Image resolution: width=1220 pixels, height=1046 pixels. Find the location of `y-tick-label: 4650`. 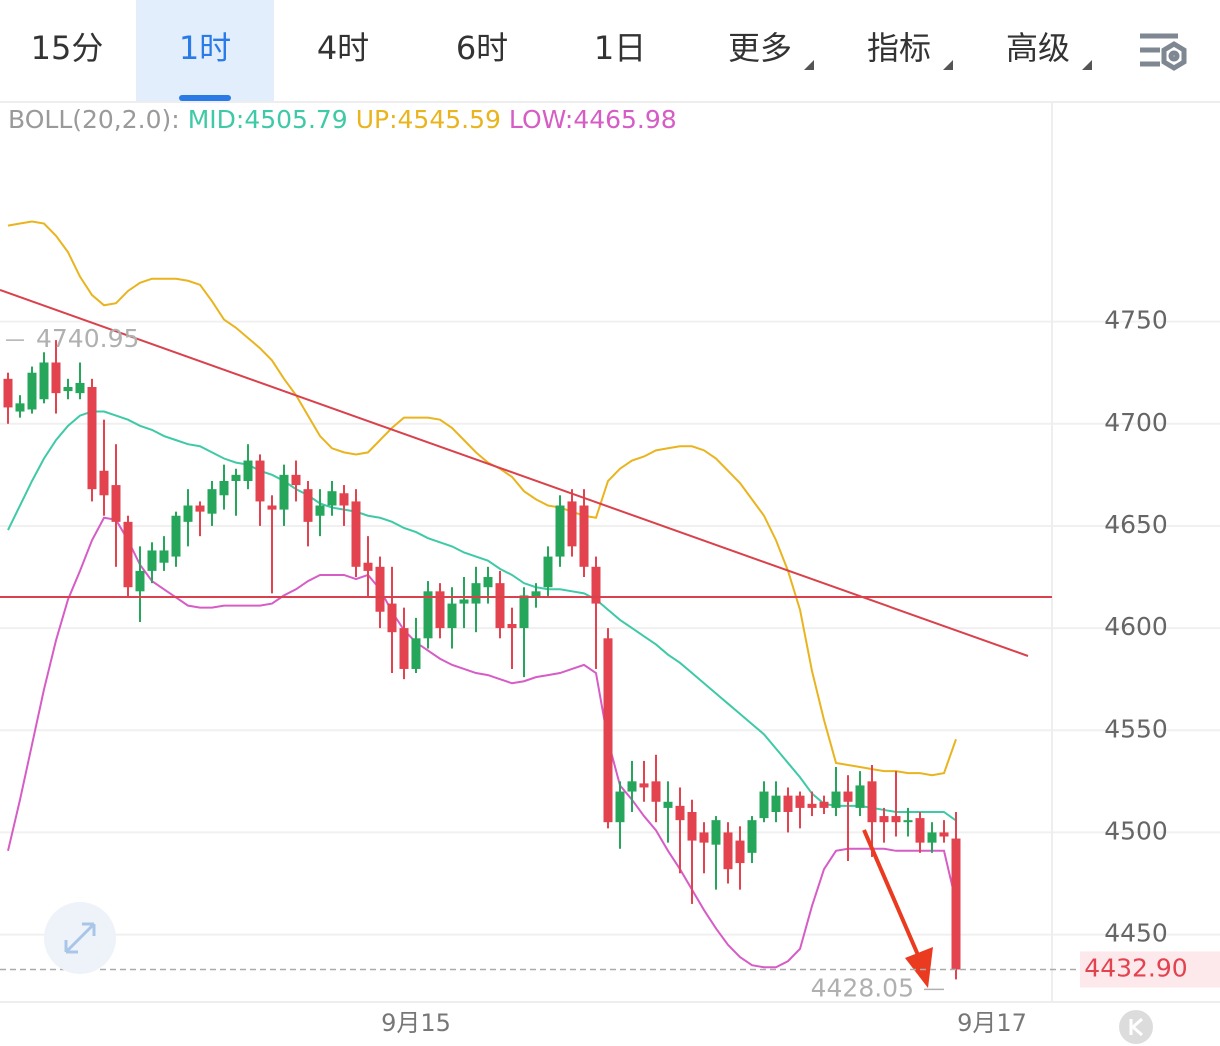

y-tick-label: 4650 is located at coordinates (1136, 524).